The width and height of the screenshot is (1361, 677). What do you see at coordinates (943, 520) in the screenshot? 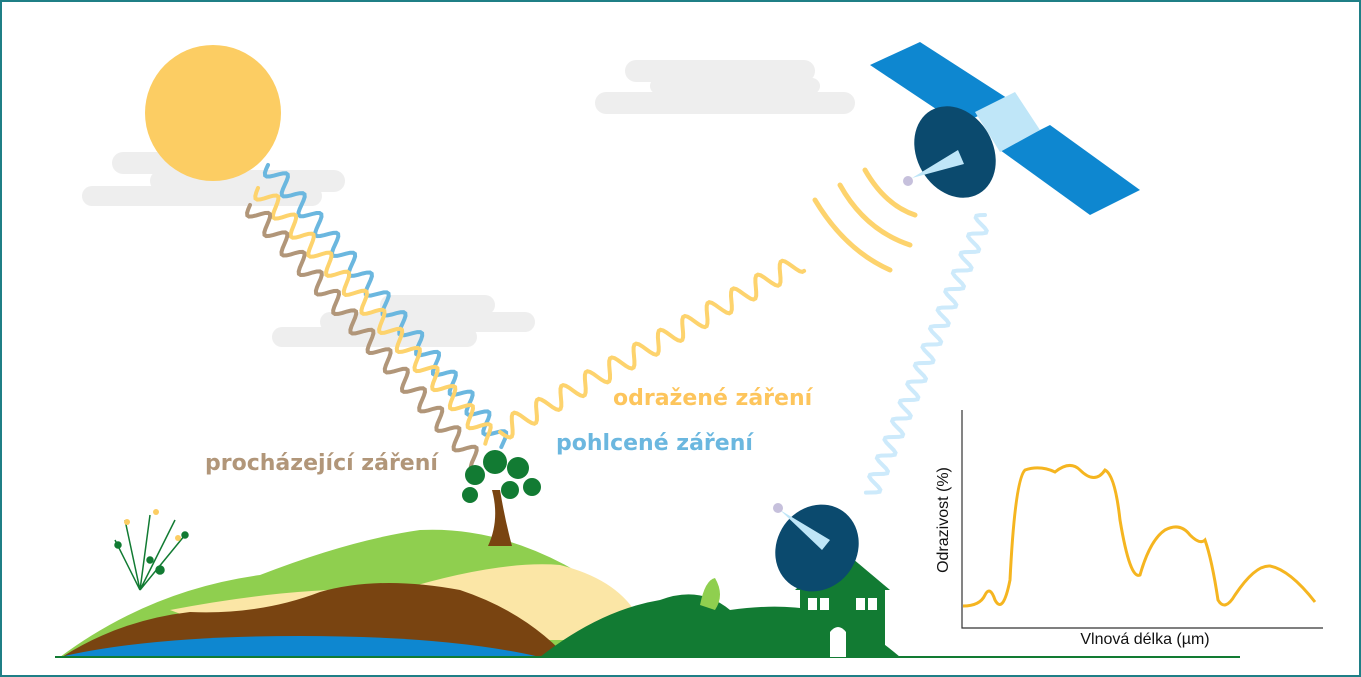
I see `inset-y-label: Odrazivost (%)` at bounding box center [943, 520].